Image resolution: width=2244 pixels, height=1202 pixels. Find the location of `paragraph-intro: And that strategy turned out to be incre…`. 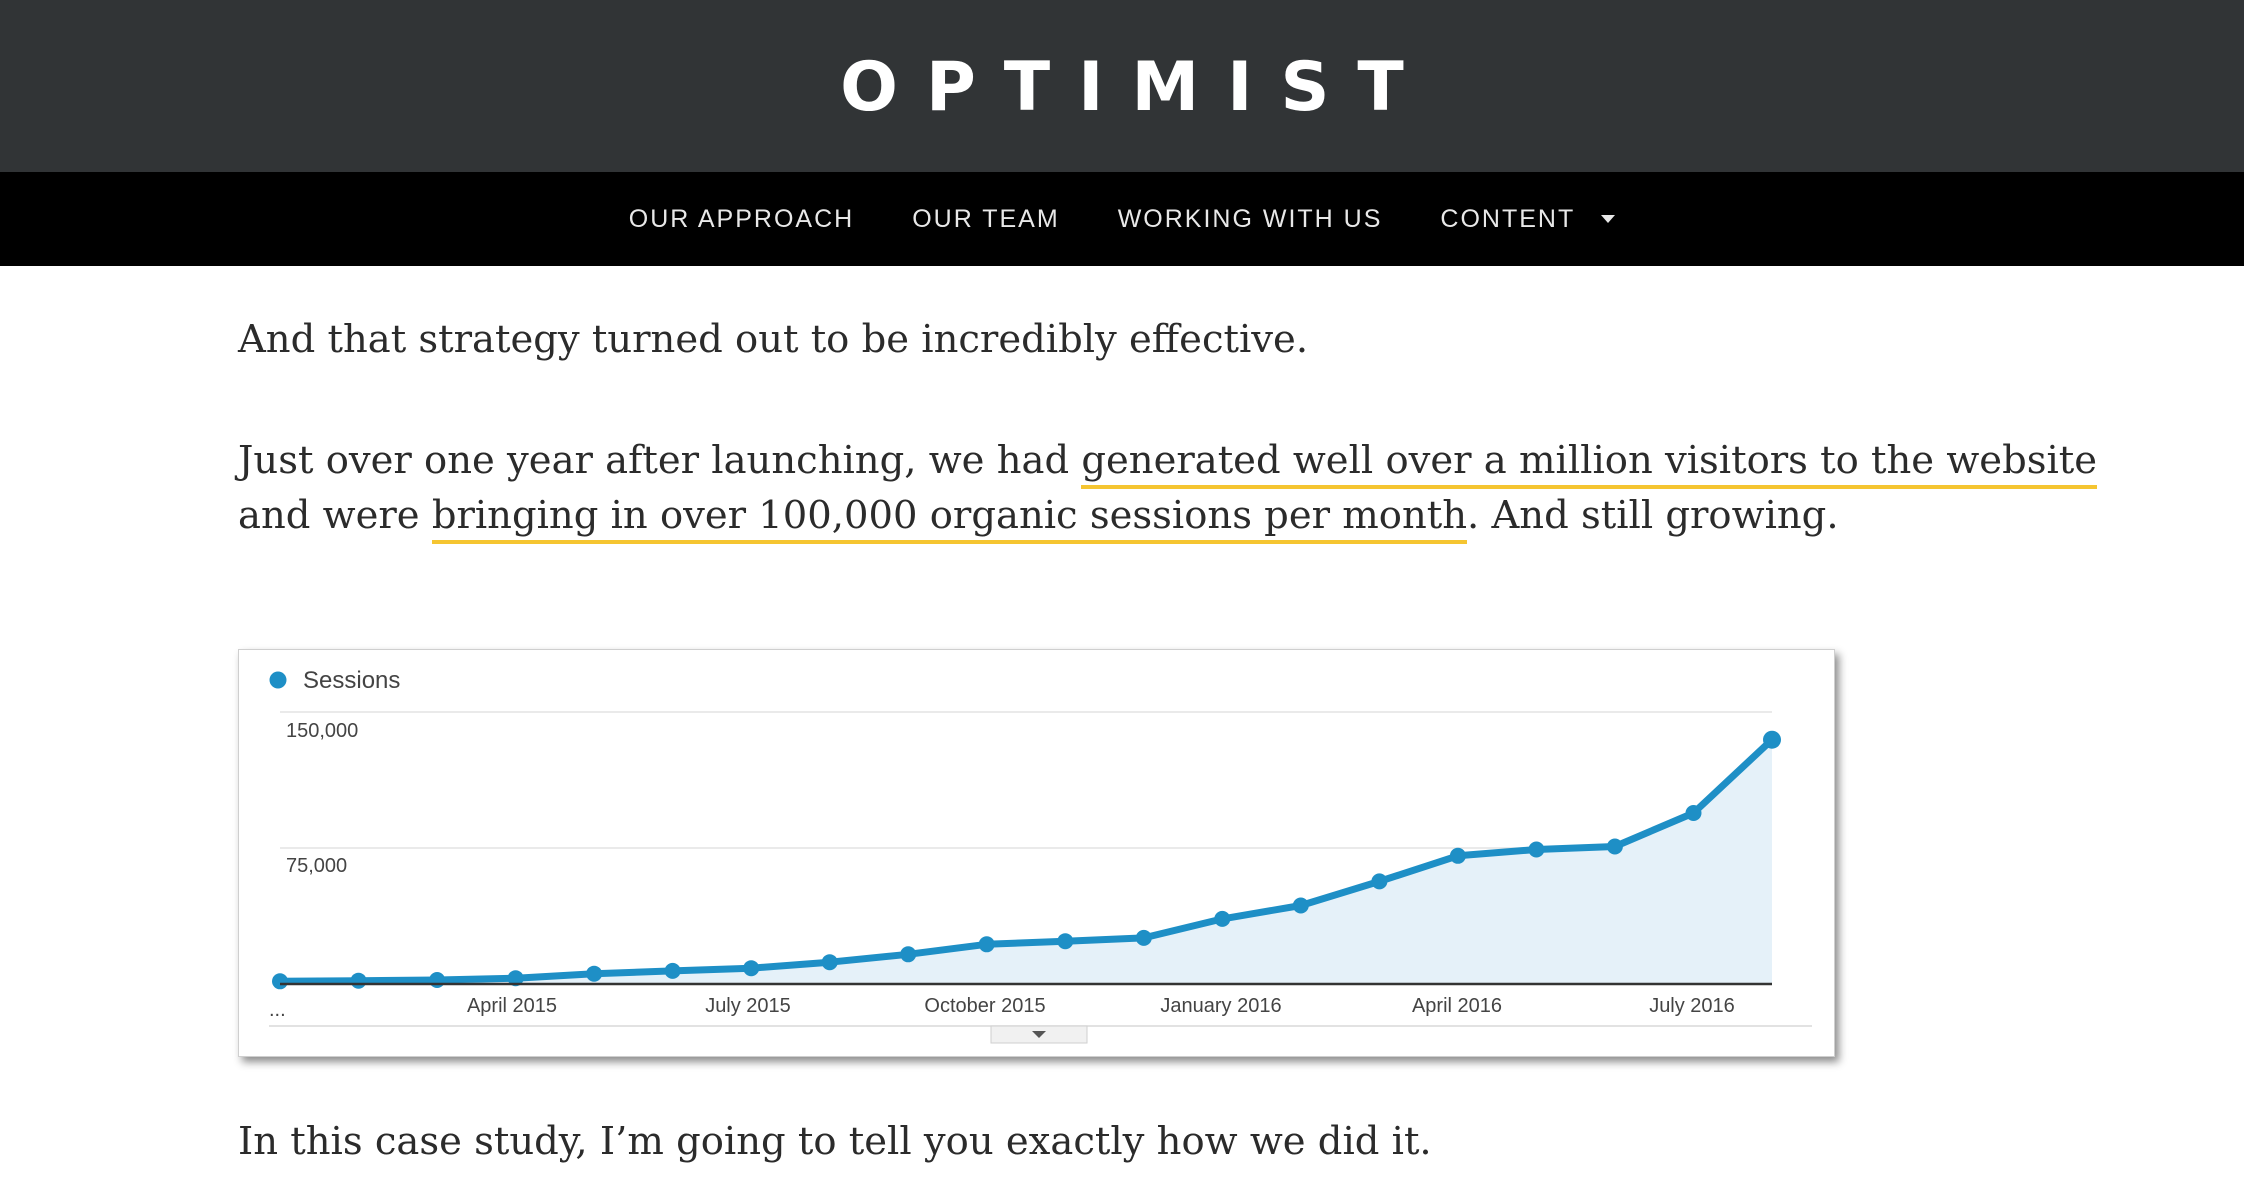

paragraph-intro: And that strategy turned out to be incre… is located at coordinates (773, 339).